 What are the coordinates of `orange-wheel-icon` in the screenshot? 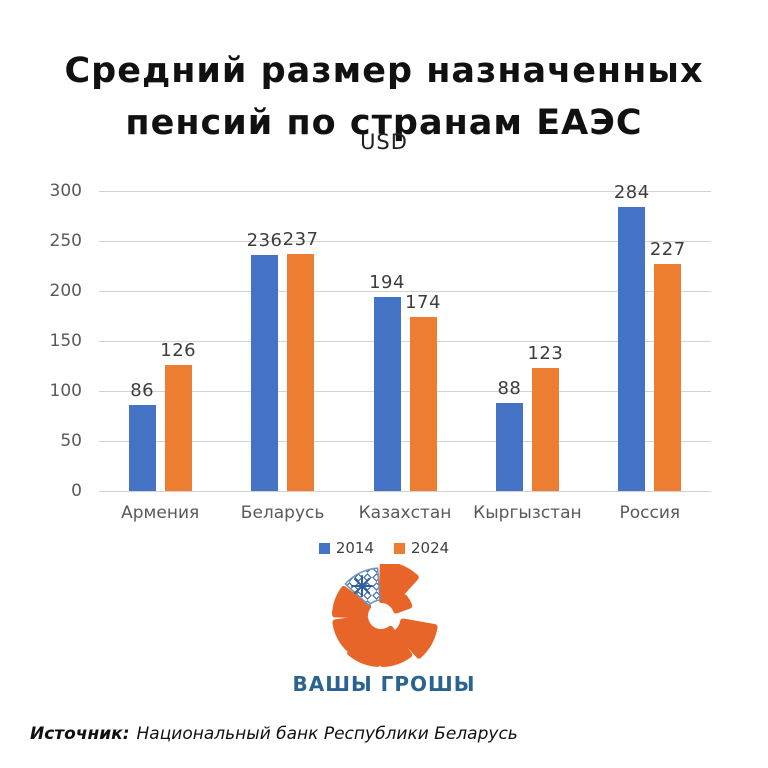 It's located at (385, 615).